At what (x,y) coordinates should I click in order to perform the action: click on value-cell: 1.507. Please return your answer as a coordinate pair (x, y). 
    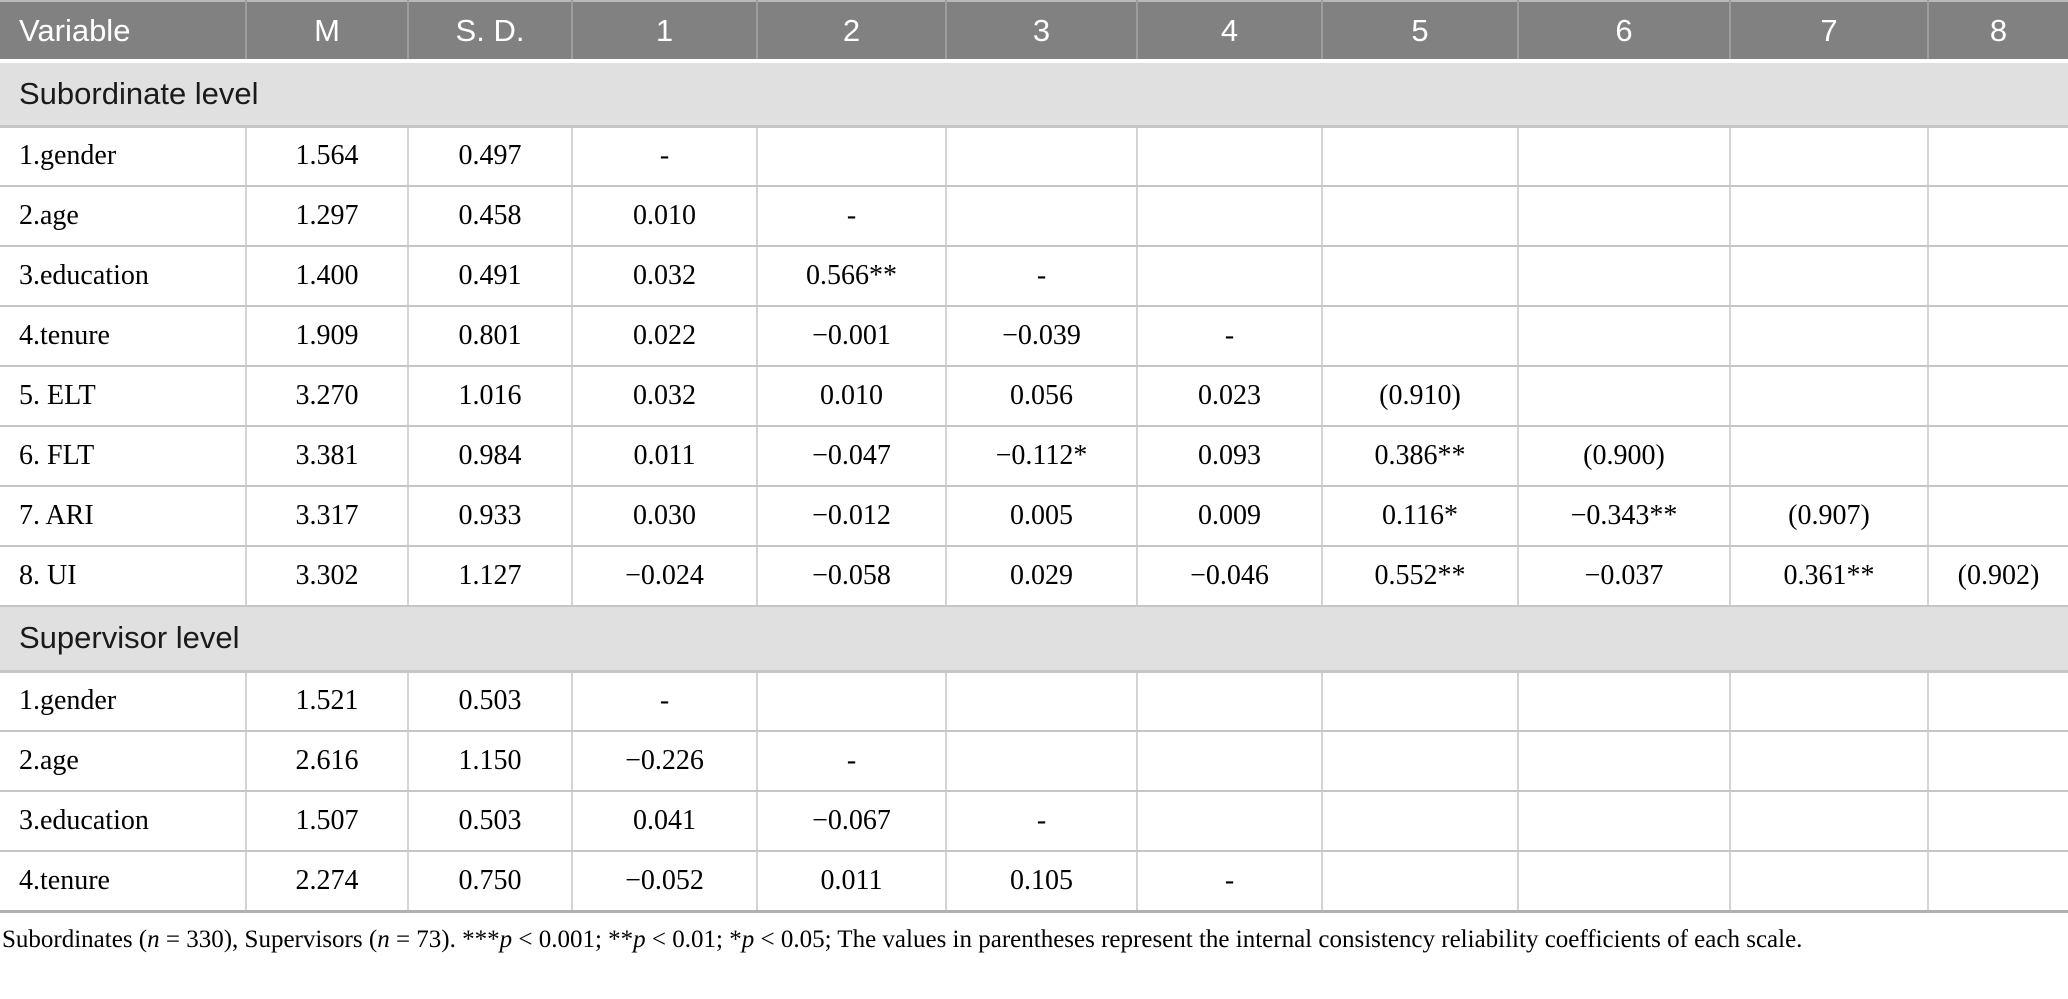
    Looking at the image, I should click on (327, 821).